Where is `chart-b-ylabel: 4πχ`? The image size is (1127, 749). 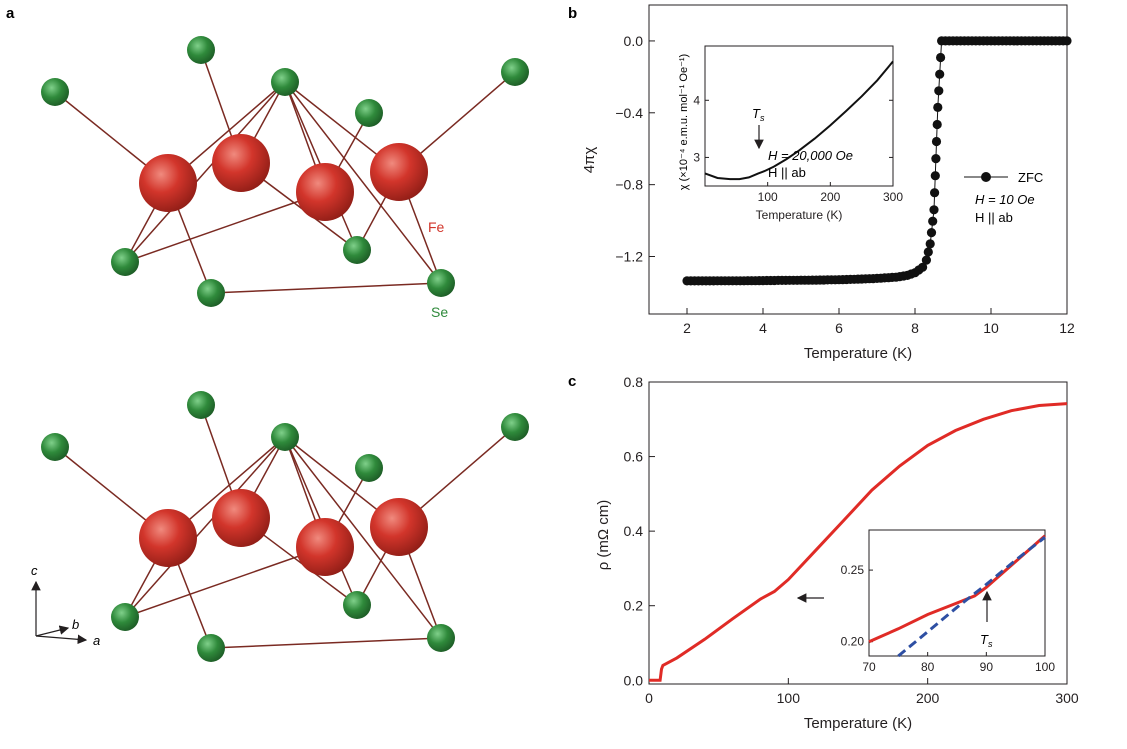 chart-b-ylabel: 4πχ is located at coordinates (589, 160).